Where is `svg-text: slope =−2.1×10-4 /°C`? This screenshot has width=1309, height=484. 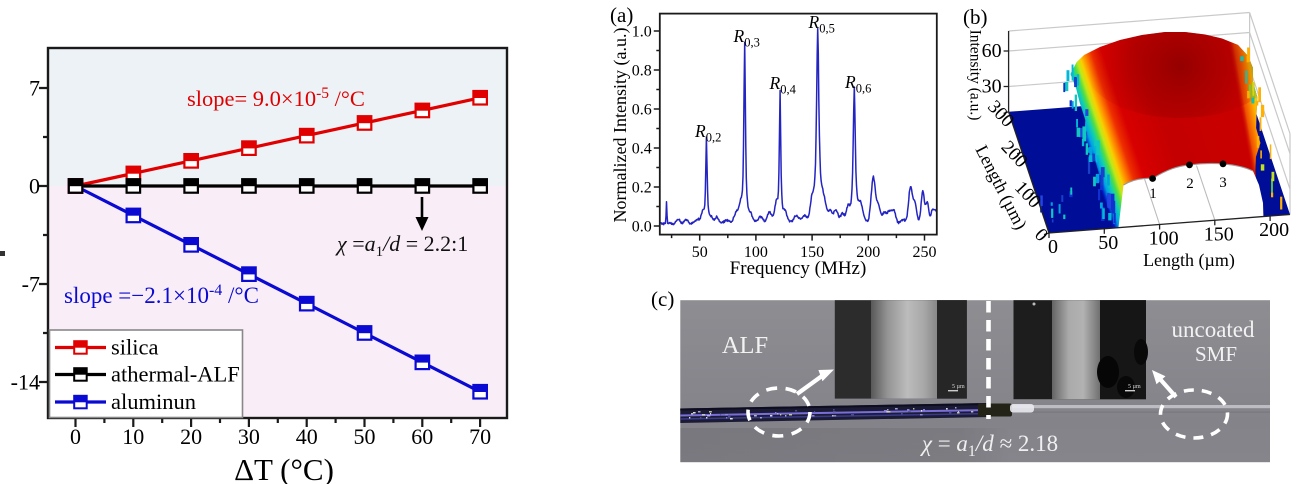
svg-text: slope =−2.1×10-4 /°C is located at coordinates (161, 295).